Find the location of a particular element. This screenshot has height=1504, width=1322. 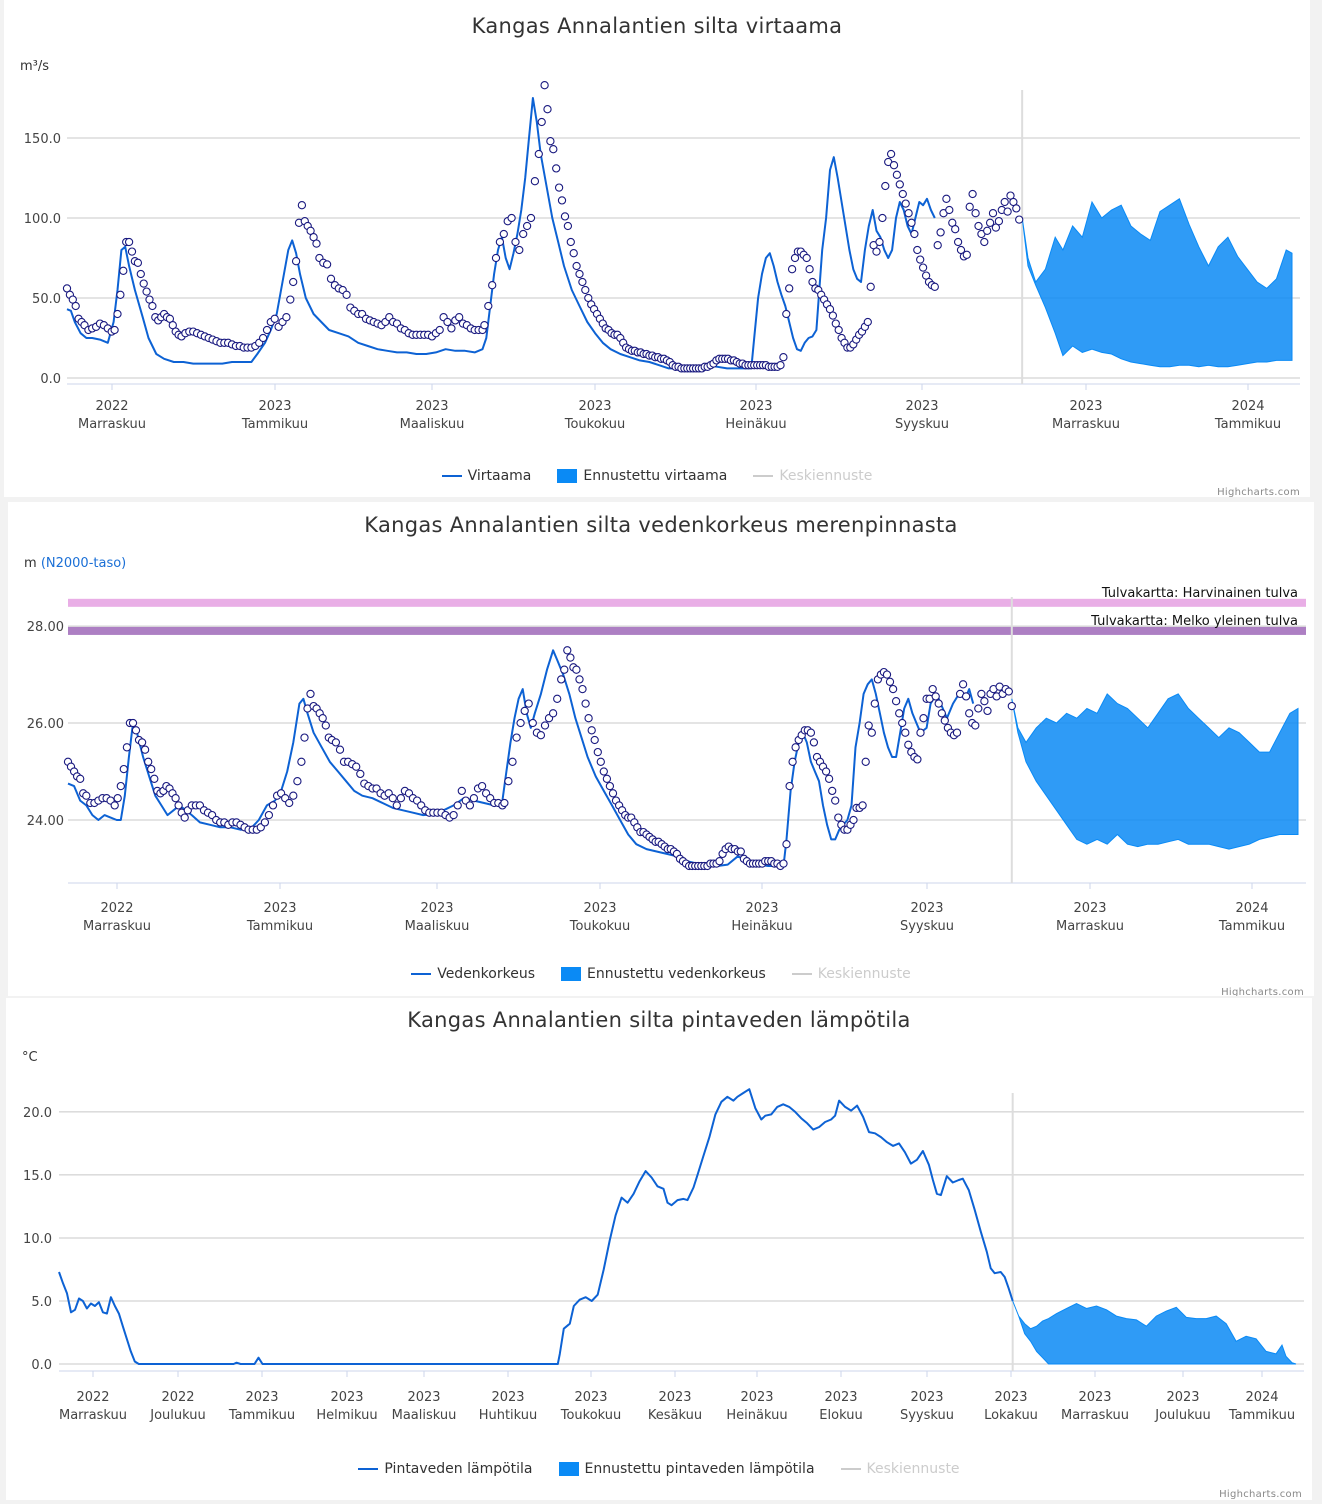

y-tick-label: 15.0 is located at coordinates (37, 1176).